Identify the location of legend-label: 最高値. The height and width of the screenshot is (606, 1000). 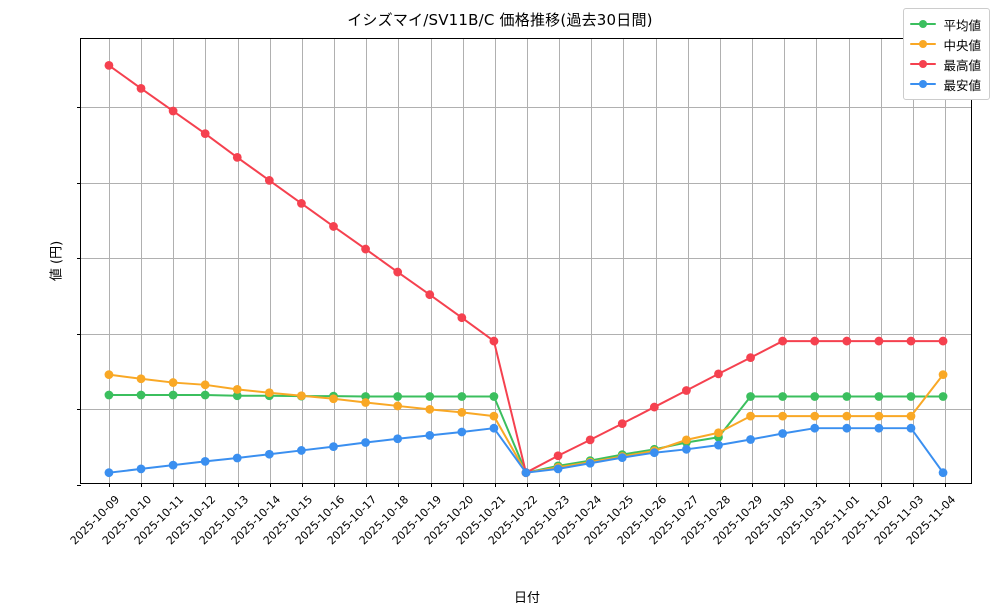
(962, 65).